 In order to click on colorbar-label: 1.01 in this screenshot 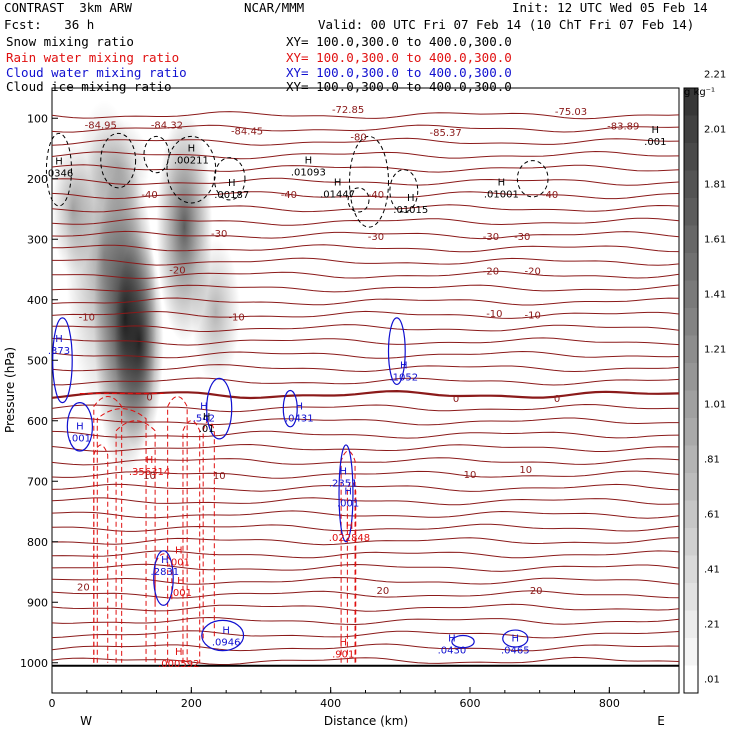, I will do `click(715, 404)`.